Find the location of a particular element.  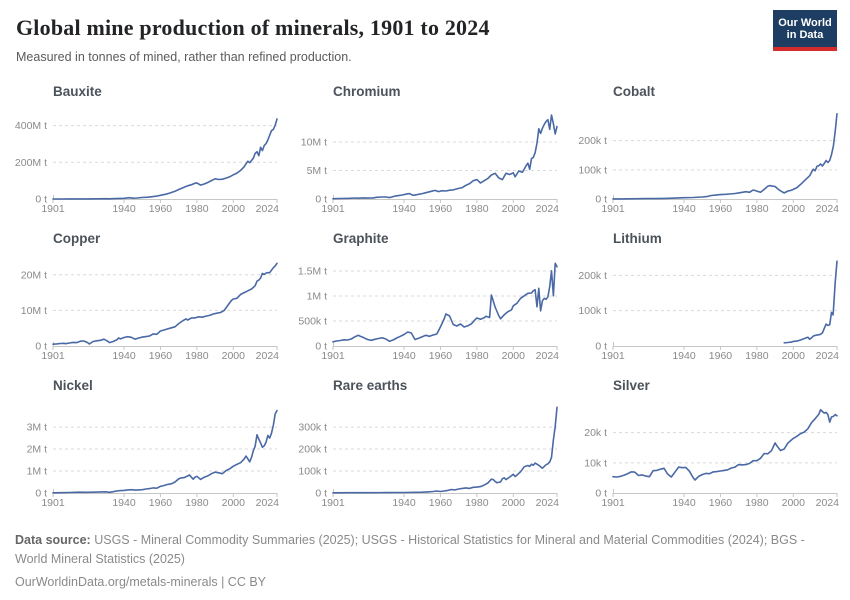

chart-title-nickel: Nickel is located at coordinates (73, 385).